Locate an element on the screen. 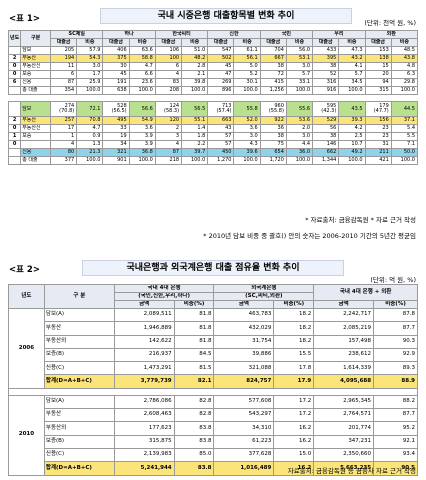 This screenshot has width=426, height=480. amount-cell: 208 is located at coordinates (168, 90).